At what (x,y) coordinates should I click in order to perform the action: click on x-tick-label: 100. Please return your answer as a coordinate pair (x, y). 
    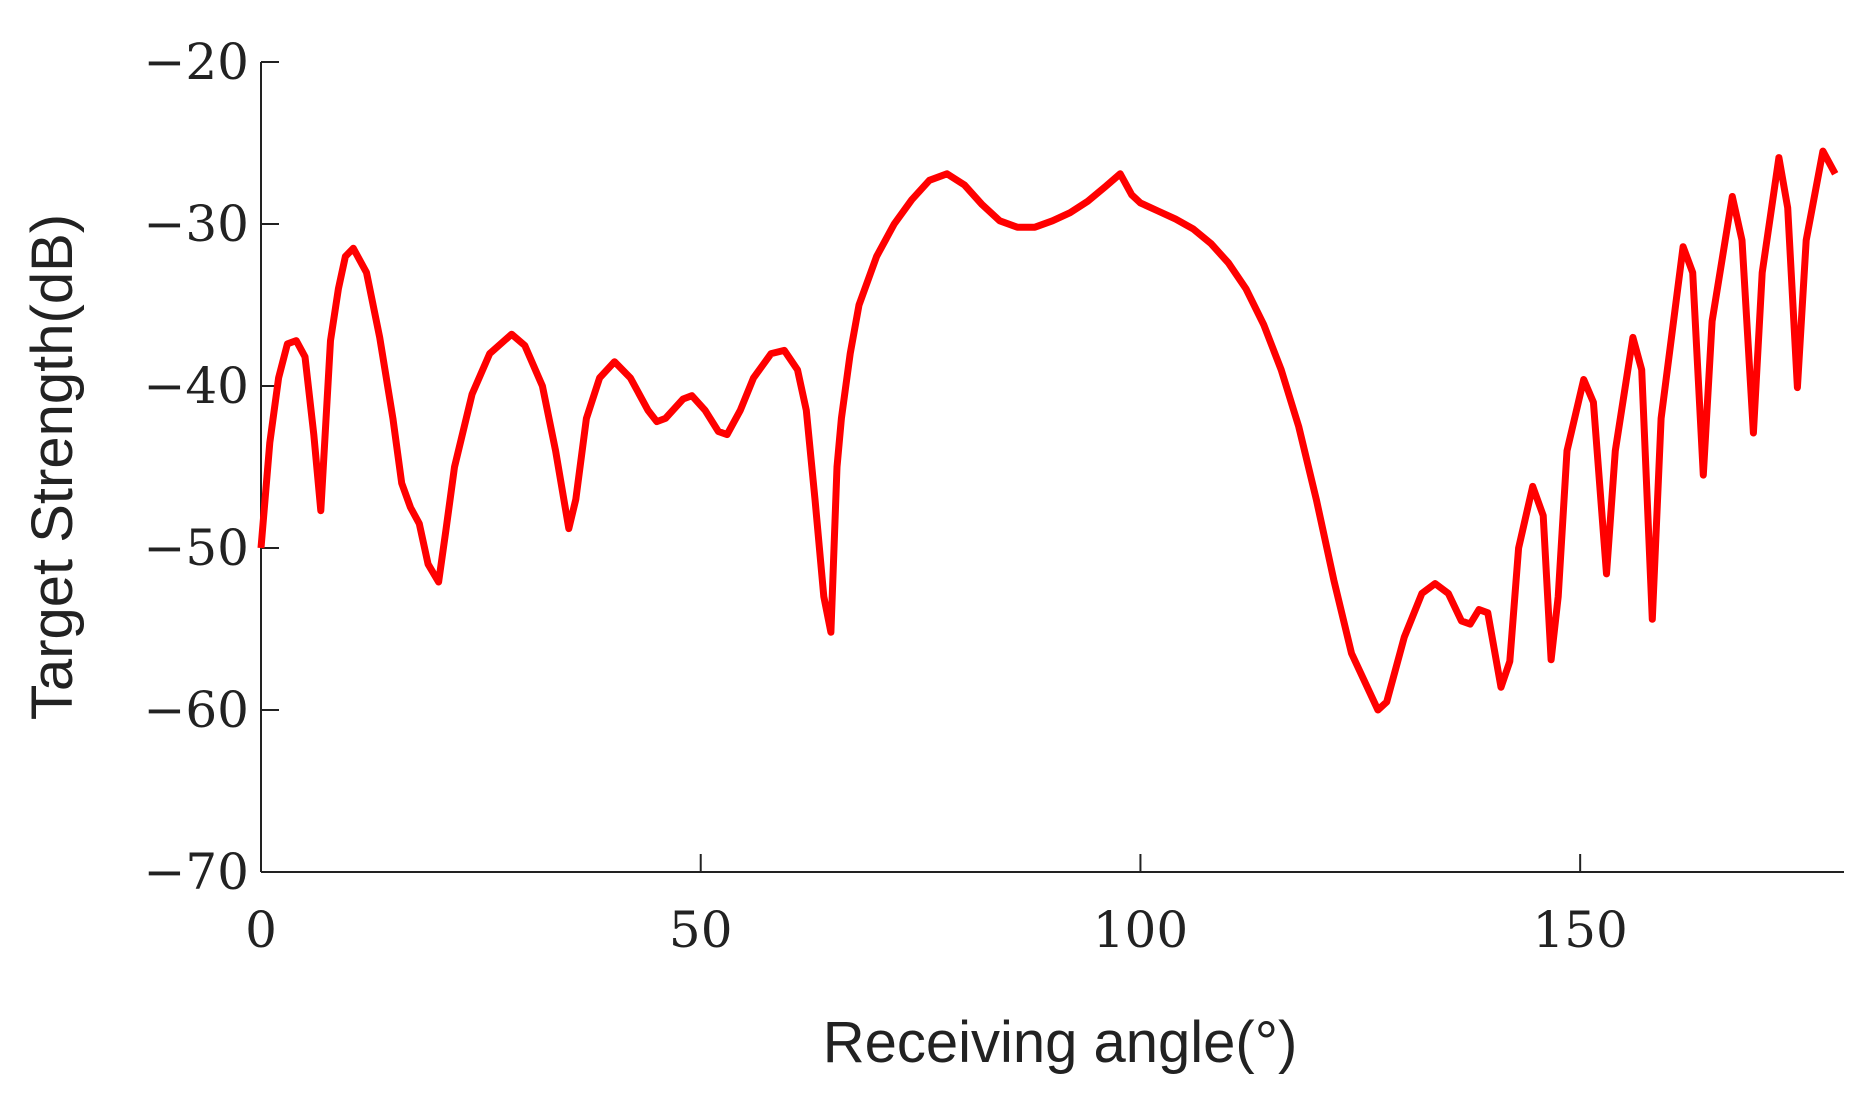
    Looking at the image, I should click on (1140, 930).